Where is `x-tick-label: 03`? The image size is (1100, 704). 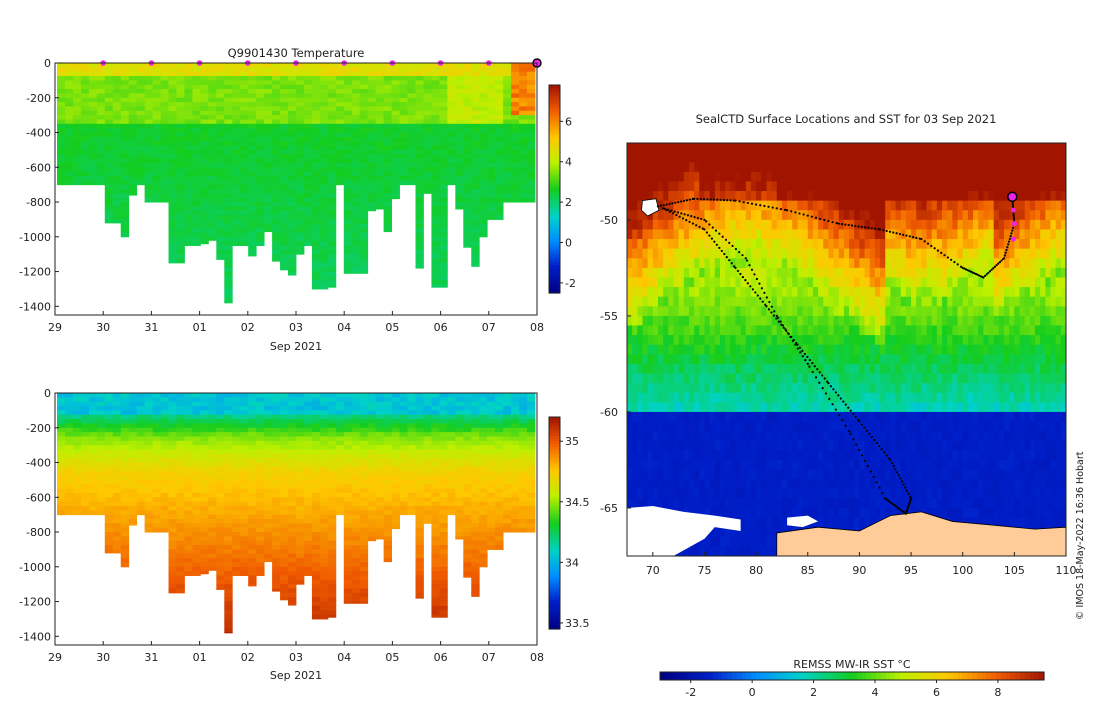
x-tick-label: 03 is located at coordinates (296, 327).